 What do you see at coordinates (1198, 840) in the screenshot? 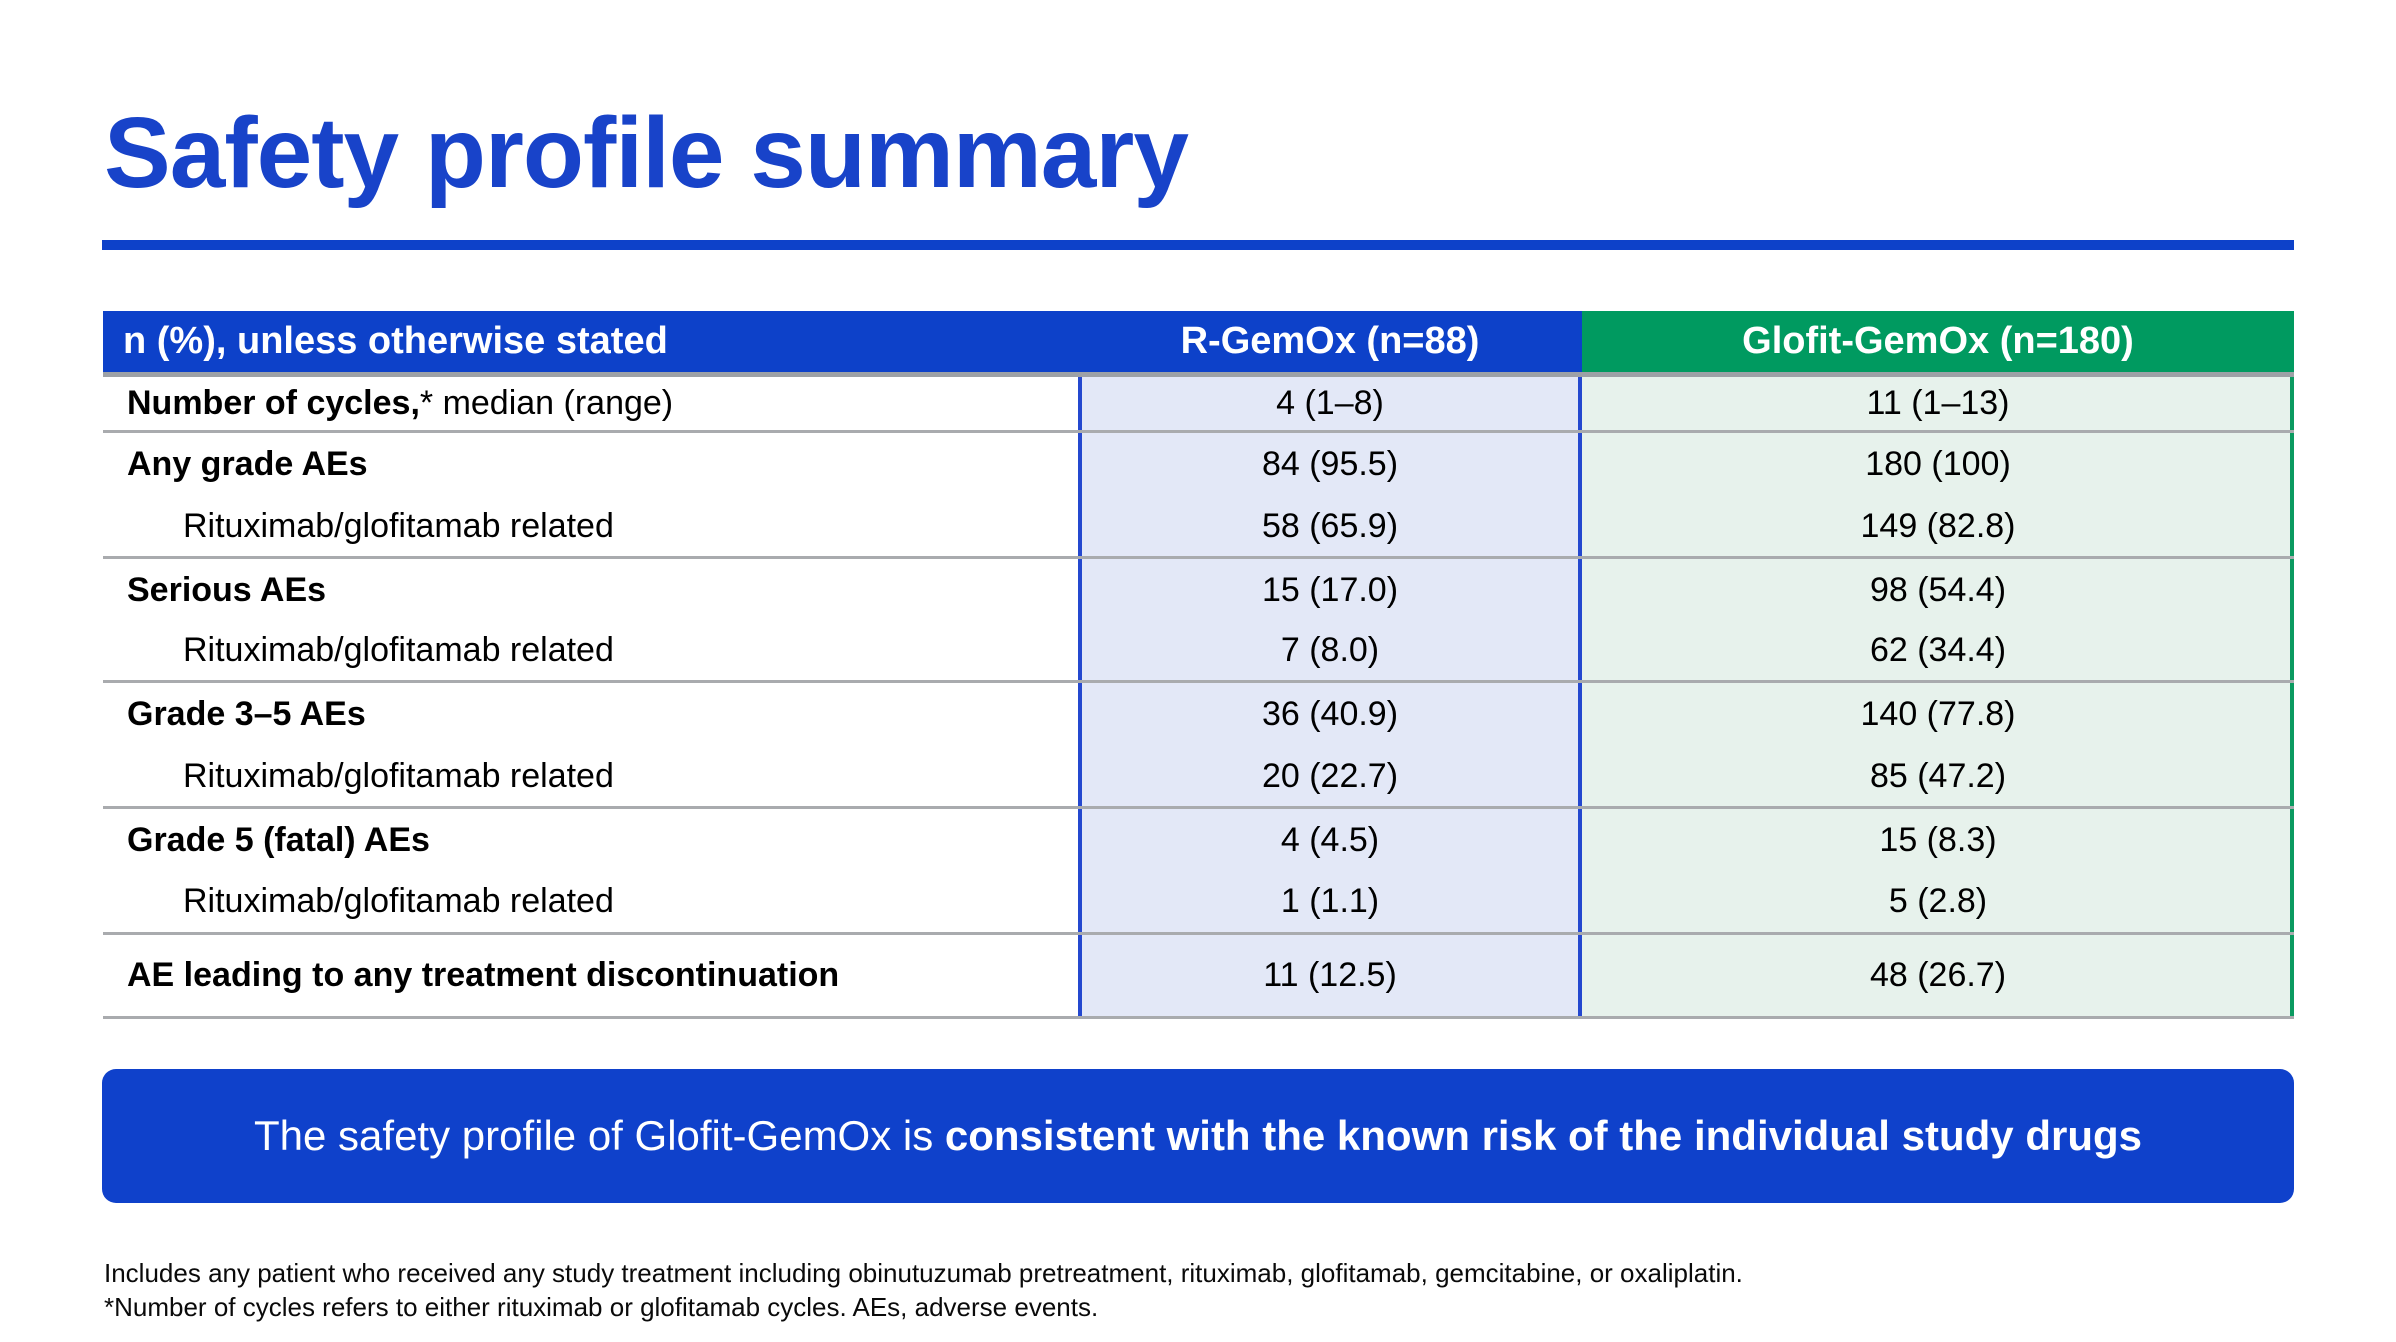
I see `table-row: Grade 5 (fatal) AEs 4 (4.5) 15 (8.3)` at bounding box center [1198, 840].